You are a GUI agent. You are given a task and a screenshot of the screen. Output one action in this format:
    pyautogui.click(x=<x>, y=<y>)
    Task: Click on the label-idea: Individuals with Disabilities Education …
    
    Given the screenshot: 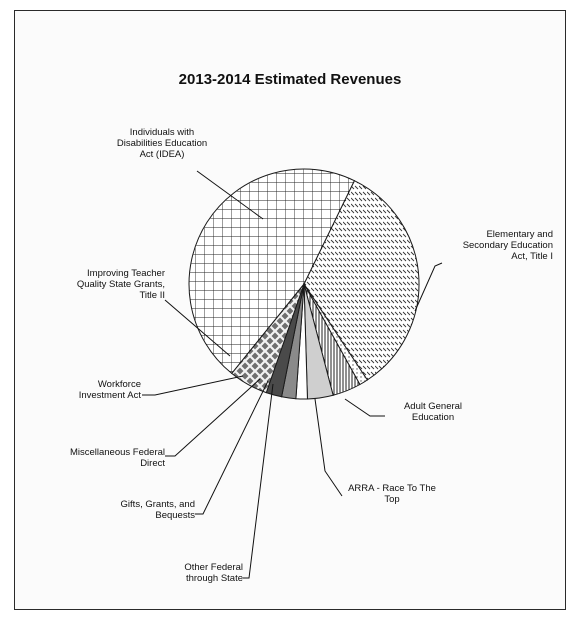 What is the action you would take?
    pyautogui.click(x=162, y=143)
    